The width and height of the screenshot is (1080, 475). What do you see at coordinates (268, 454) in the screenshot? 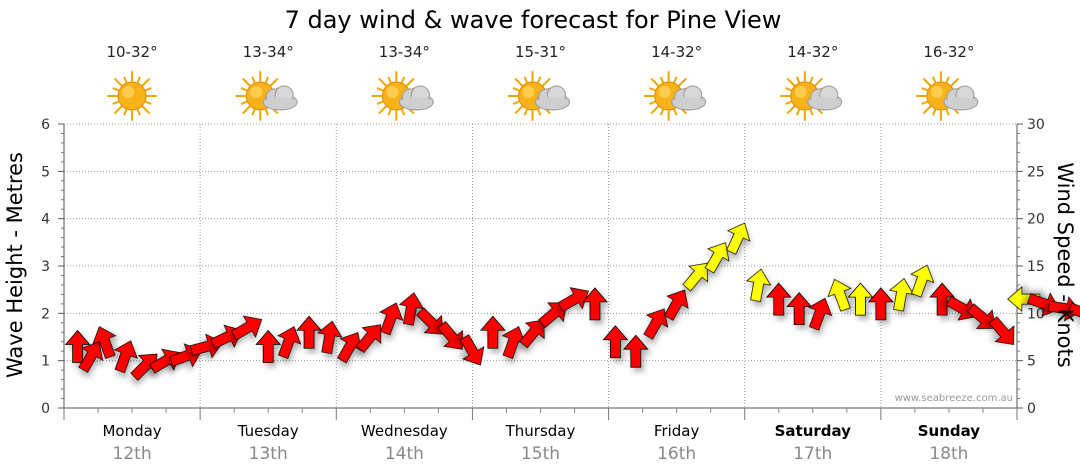
I see `day-date-label: 13th` at bounding box center [268, 454].